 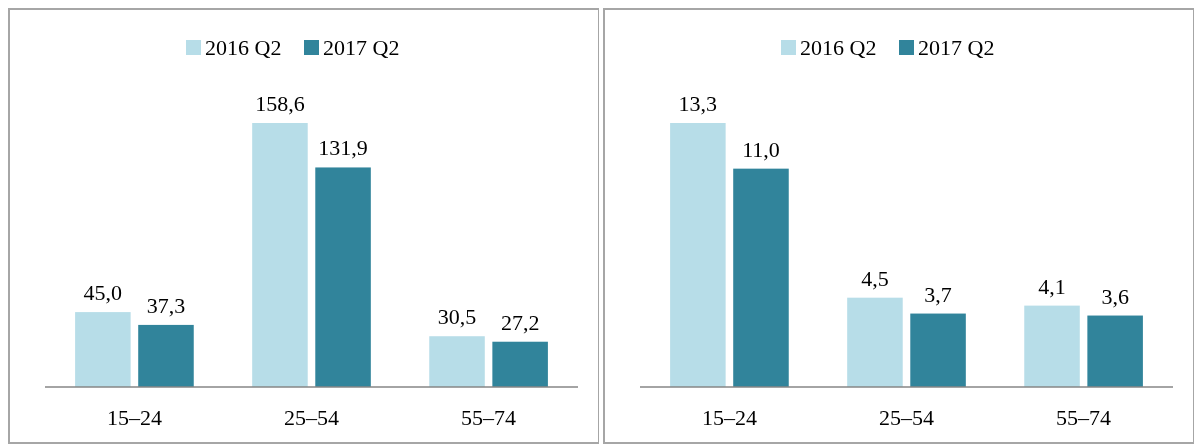 What do you see at coordinates (520, 322) in the screenshot?
I see `data-label: 27,2` at bounding box center [520, 322].